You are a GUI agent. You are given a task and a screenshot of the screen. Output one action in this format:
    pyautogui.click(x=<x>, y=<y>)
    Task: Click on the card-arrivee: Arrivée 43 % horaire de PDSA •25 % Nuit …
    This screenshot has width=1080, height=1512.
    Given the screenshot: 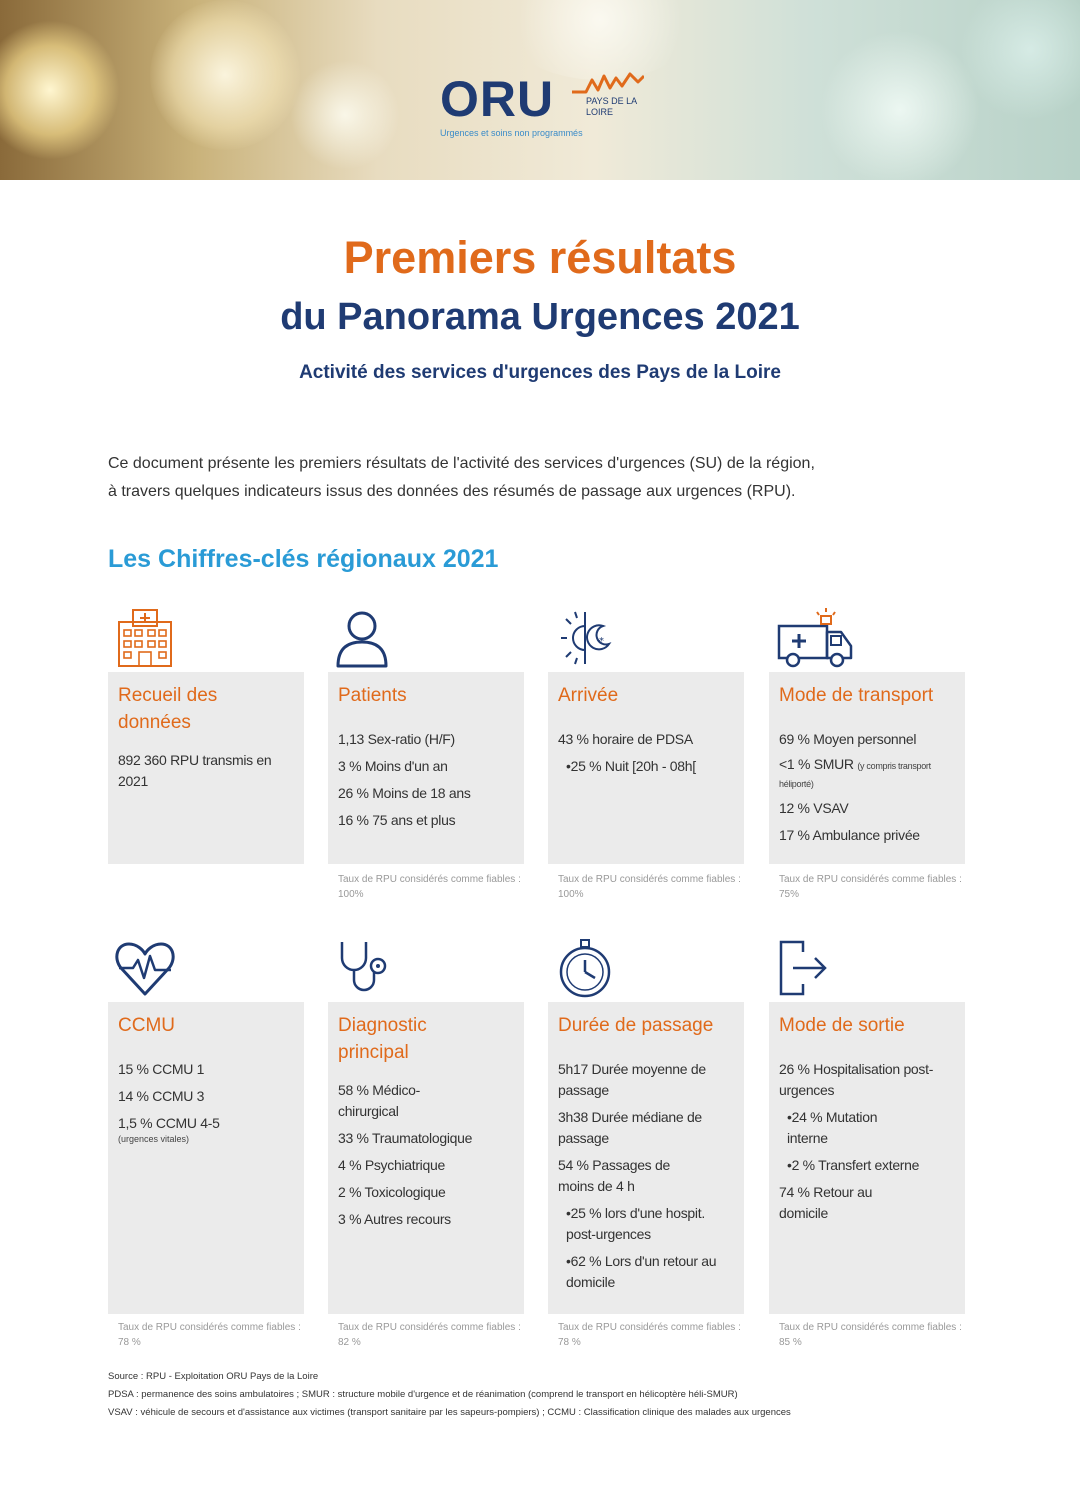 What is the action you would take?
    pyautogui.click(x=646, y=768)
    